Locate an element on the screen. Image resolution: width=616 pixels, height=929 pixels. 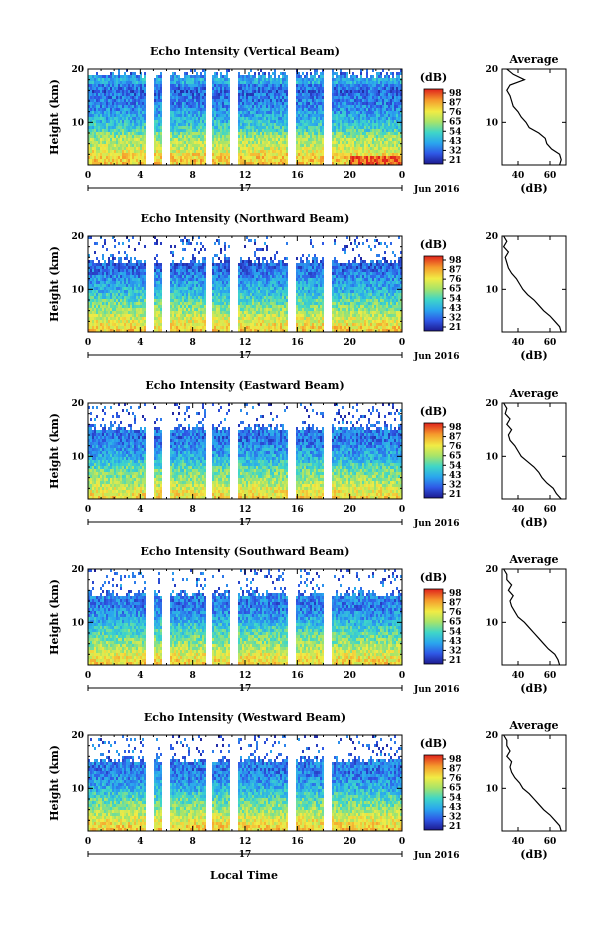
panel-title: Echo Intensity (Southward Beam) is located at coordinates (245, 551).